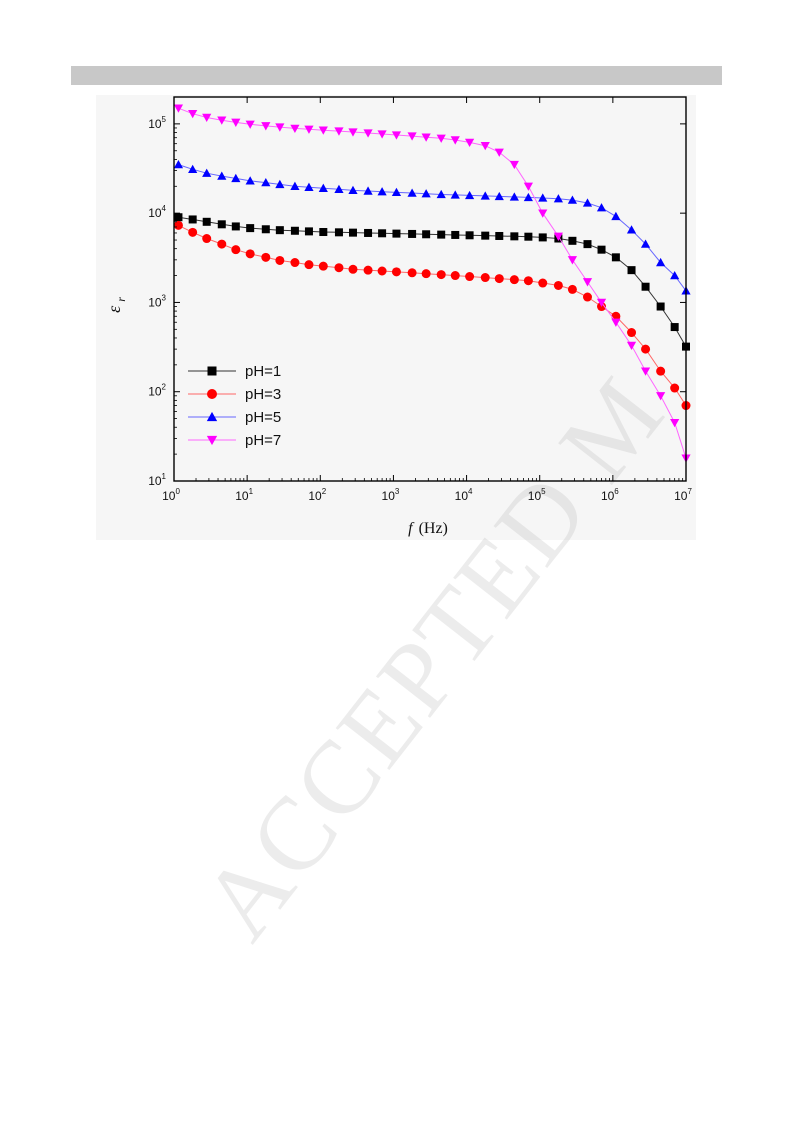  Describe the element at coordinates (428, 528) in the screenshot. I see `x-axis-label: f (Hz)` at that location.